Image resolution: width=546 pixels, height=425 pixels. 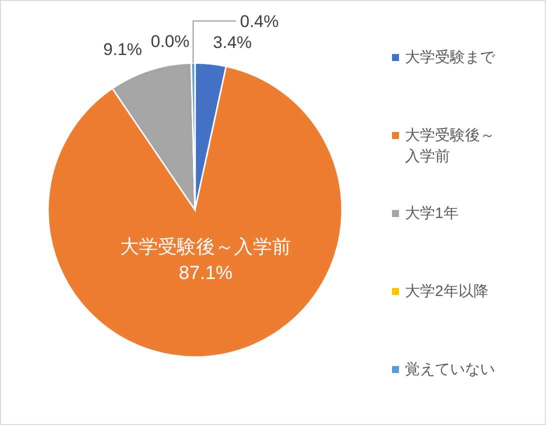 I want to click on legend-label: 大学1年, so click(x=431, y=213).